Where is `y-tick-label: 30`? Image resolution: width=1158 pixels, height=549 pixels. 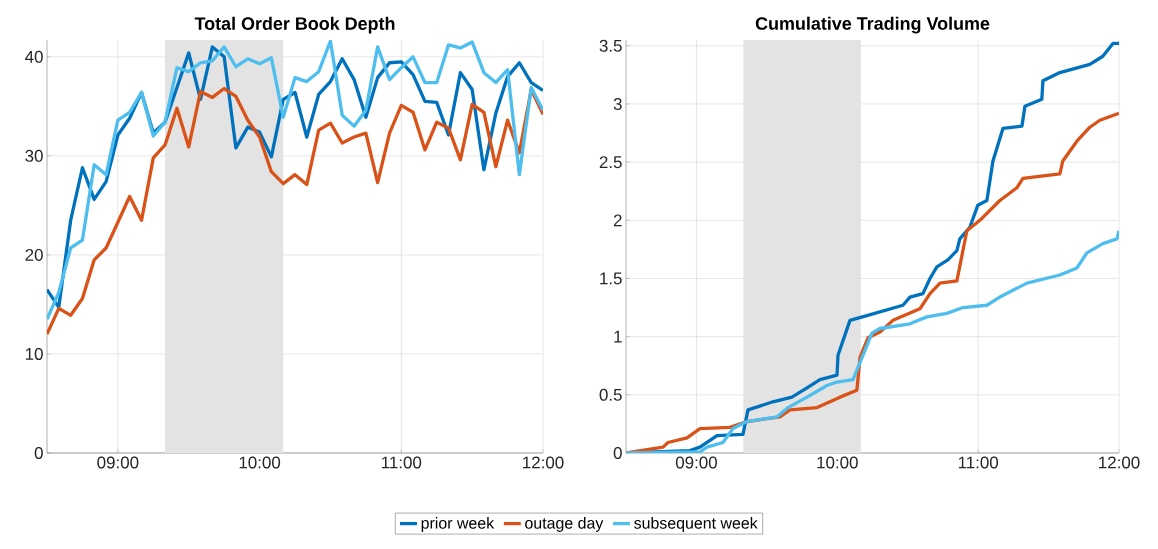
y-tick-label: 30 is located at coordinates (34, 155).